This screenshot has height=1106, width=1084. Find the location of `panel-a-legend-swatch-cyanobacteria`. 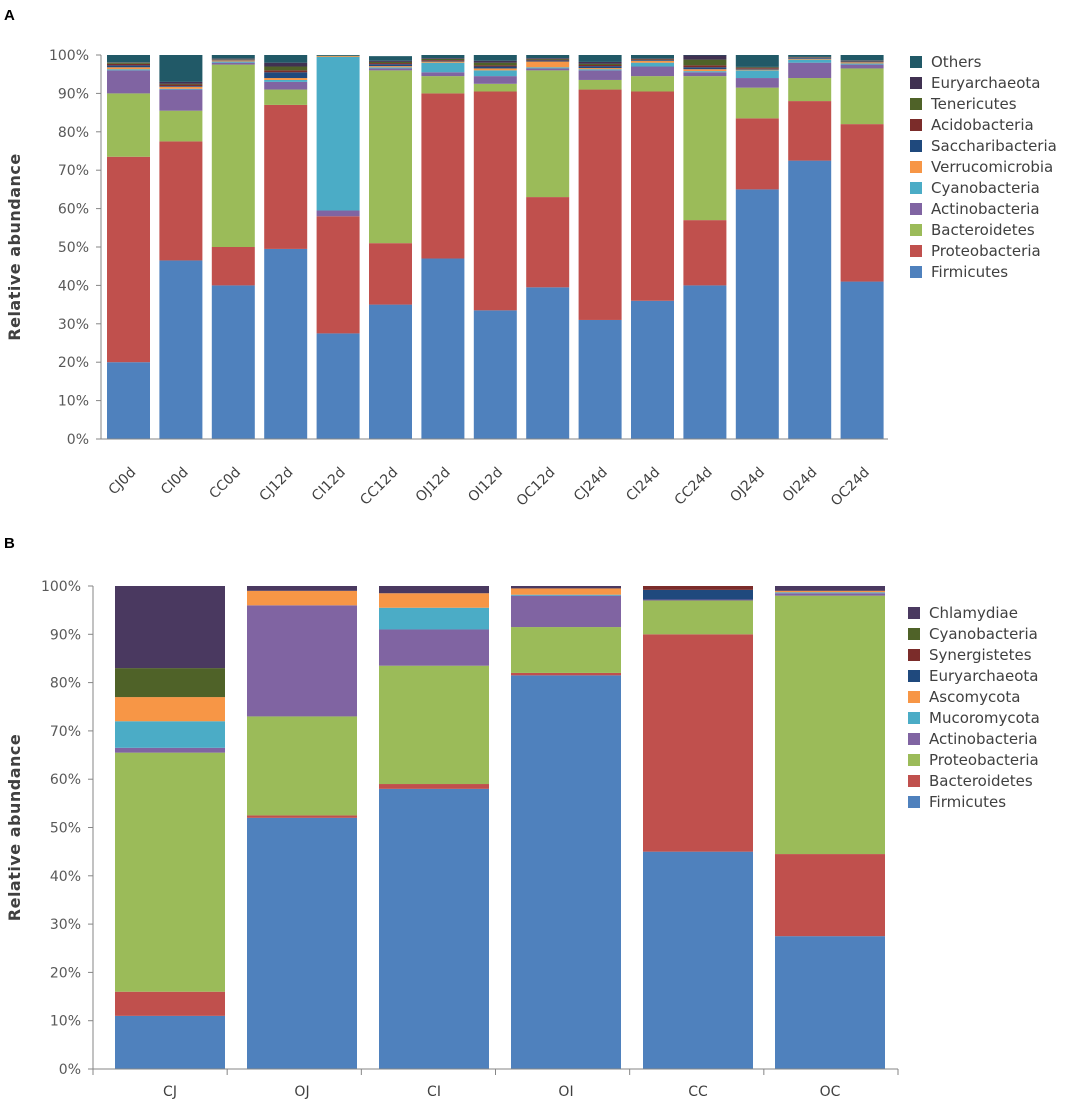

panel-a-legend-swatch-cyanobacteria is located at coordinates (916, 188).